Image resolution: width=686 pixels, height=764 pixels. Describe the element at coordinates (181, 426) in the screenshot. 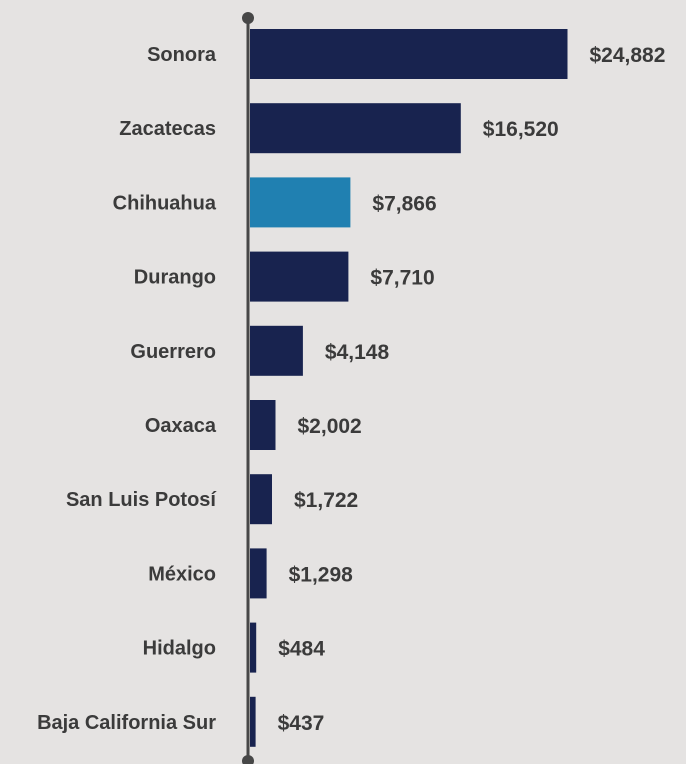

I see `category-label-5: Oaxaca` at that location.